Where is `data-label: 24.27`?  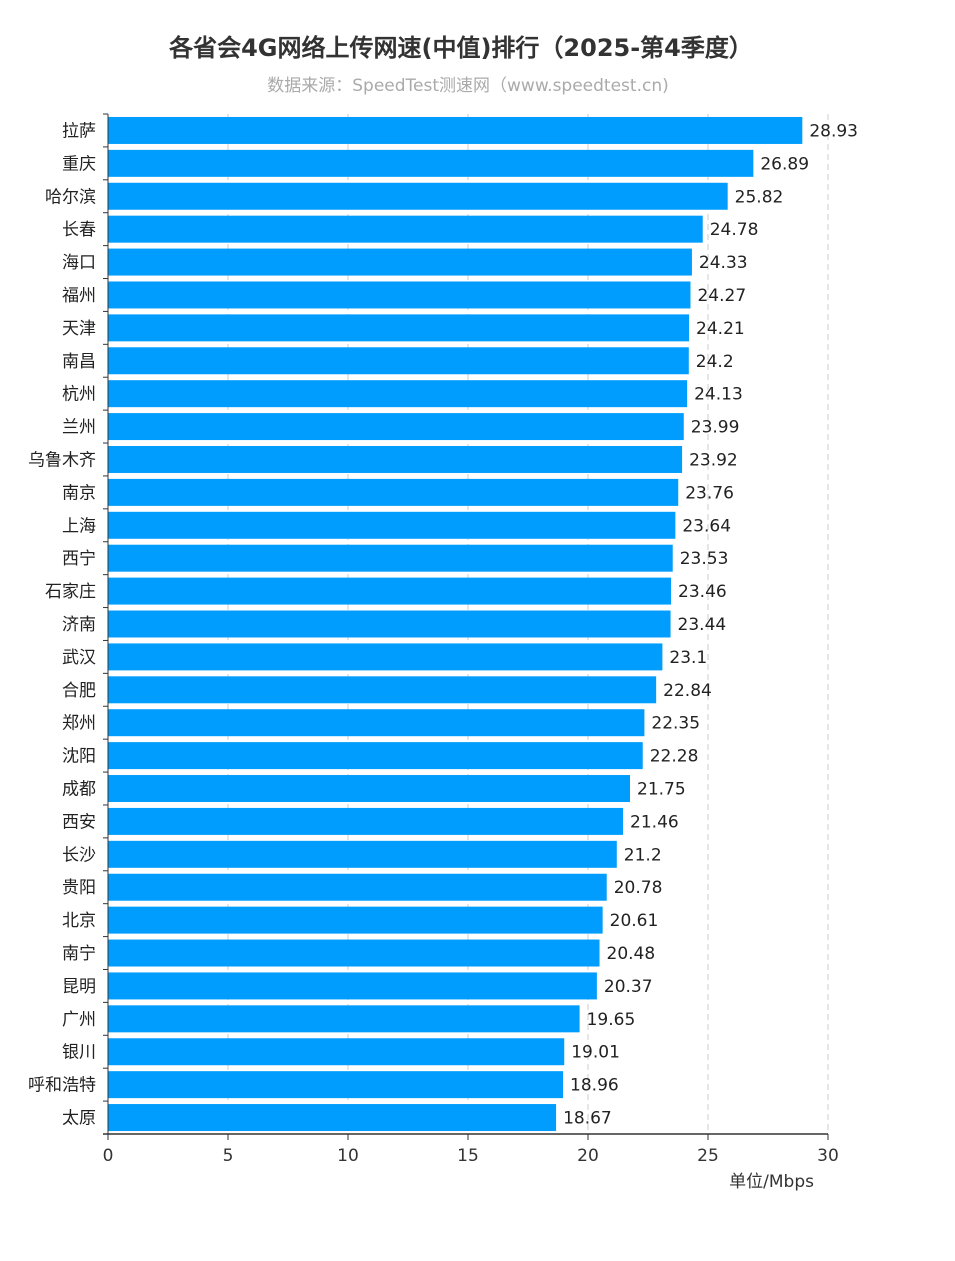 data-label: 24.27 is located at coordinates (721, 296).